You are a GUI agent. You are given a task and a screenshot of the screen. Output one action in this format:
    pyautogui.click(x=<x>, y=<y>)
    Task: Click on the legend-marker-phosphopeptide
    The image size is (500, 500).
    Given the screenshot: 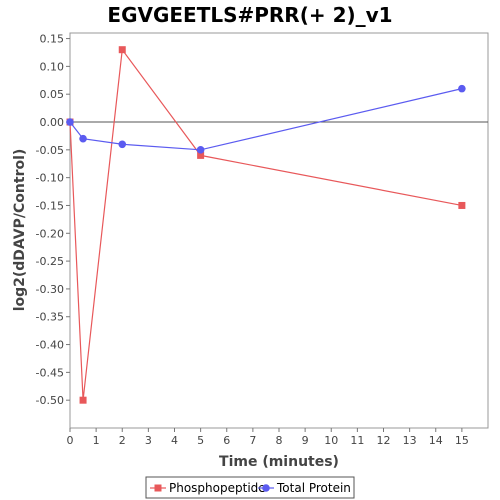 What is the action you would take?
    pyautogui.click(x=158, y=488)
    